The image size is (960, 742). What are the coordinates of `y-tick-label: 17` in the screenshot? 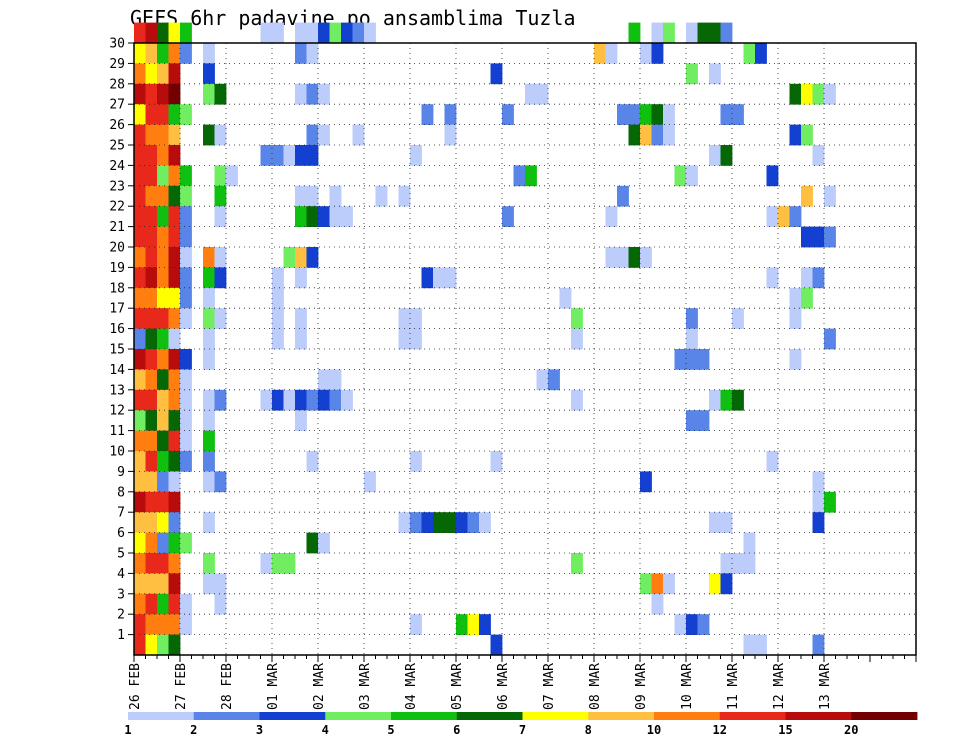 It's located at (117, 309).